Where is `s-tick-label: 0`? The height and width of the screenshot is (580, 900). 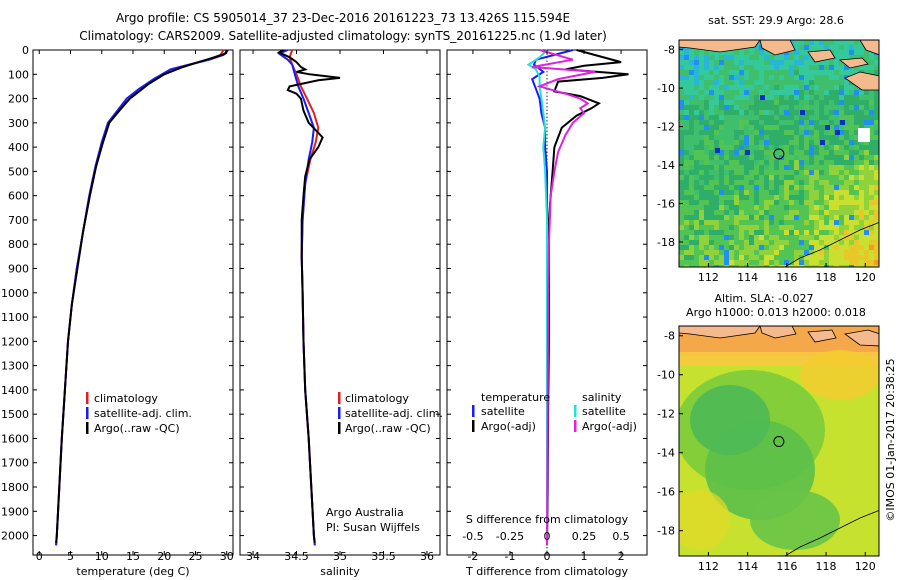
s-tick-label: 0 is located at coordinates (547, 536).